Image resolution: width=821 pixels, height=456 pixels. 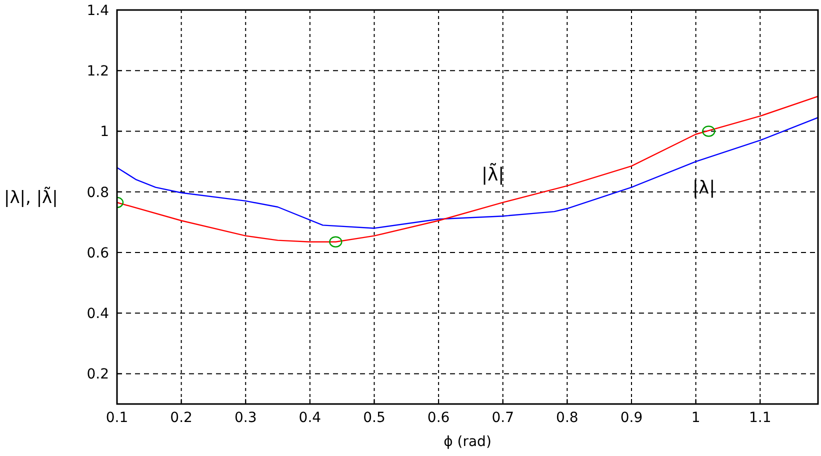 I want to click on x-tick-label: 0.5, so click(x=374, y=418).